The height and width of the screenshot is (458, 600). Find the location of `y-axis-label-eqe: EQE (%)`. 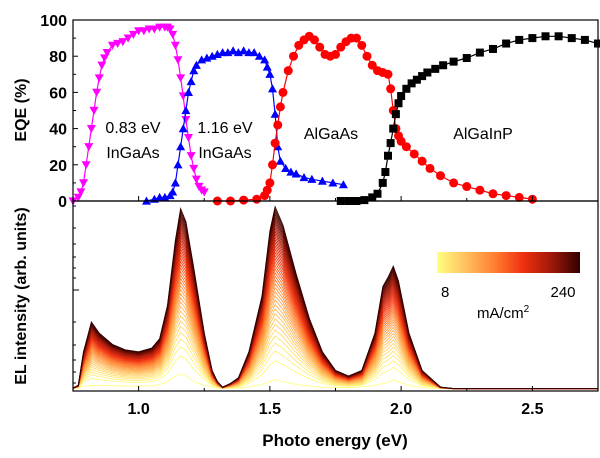

y-axis-label-eqe: EQE (%) is located at coordinates (21, 109).